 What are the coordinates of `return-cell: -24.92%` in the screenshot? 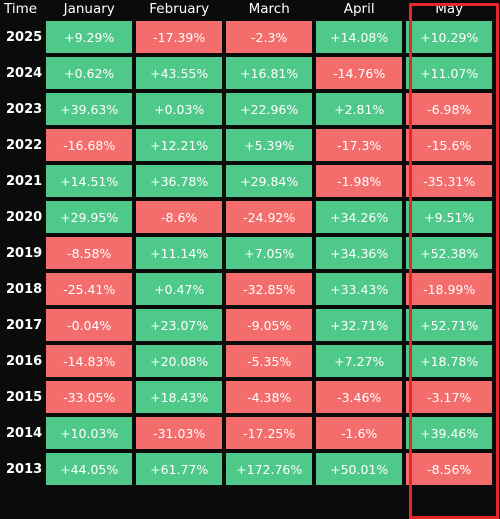 It's located at (269, 217).